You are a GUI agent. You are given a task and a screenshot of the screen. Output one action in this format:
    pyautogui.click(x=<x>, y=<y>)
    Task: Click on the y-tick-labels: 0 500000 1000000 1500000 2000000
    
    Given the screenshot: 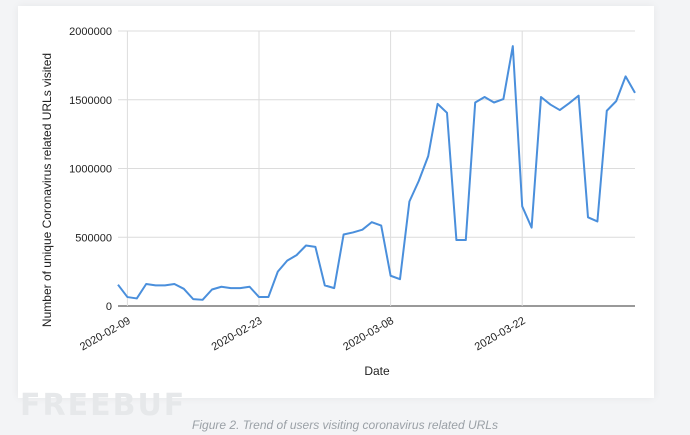 What is the action you would take?
    pyautogui.click(x=90, y=169)
    